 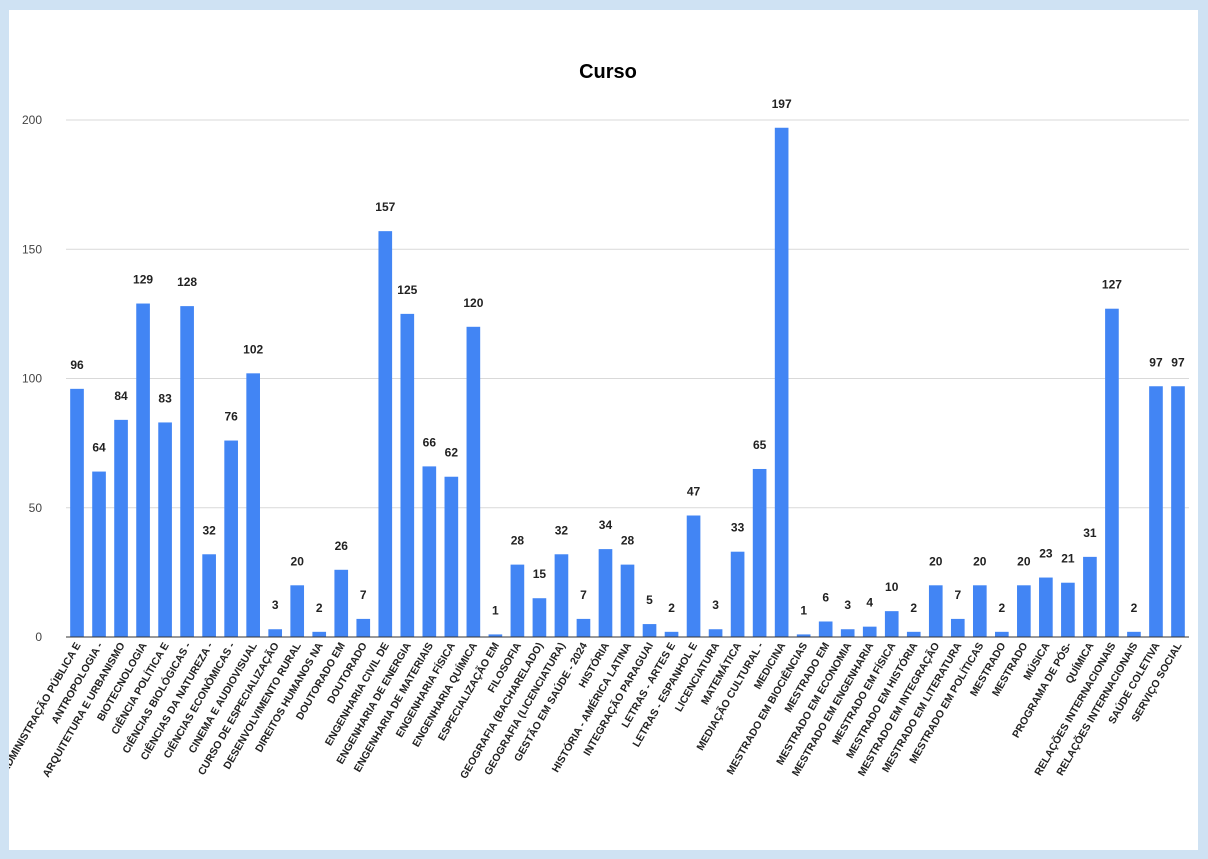 I want to click on data-label: 129, so click(x=143, y=280).